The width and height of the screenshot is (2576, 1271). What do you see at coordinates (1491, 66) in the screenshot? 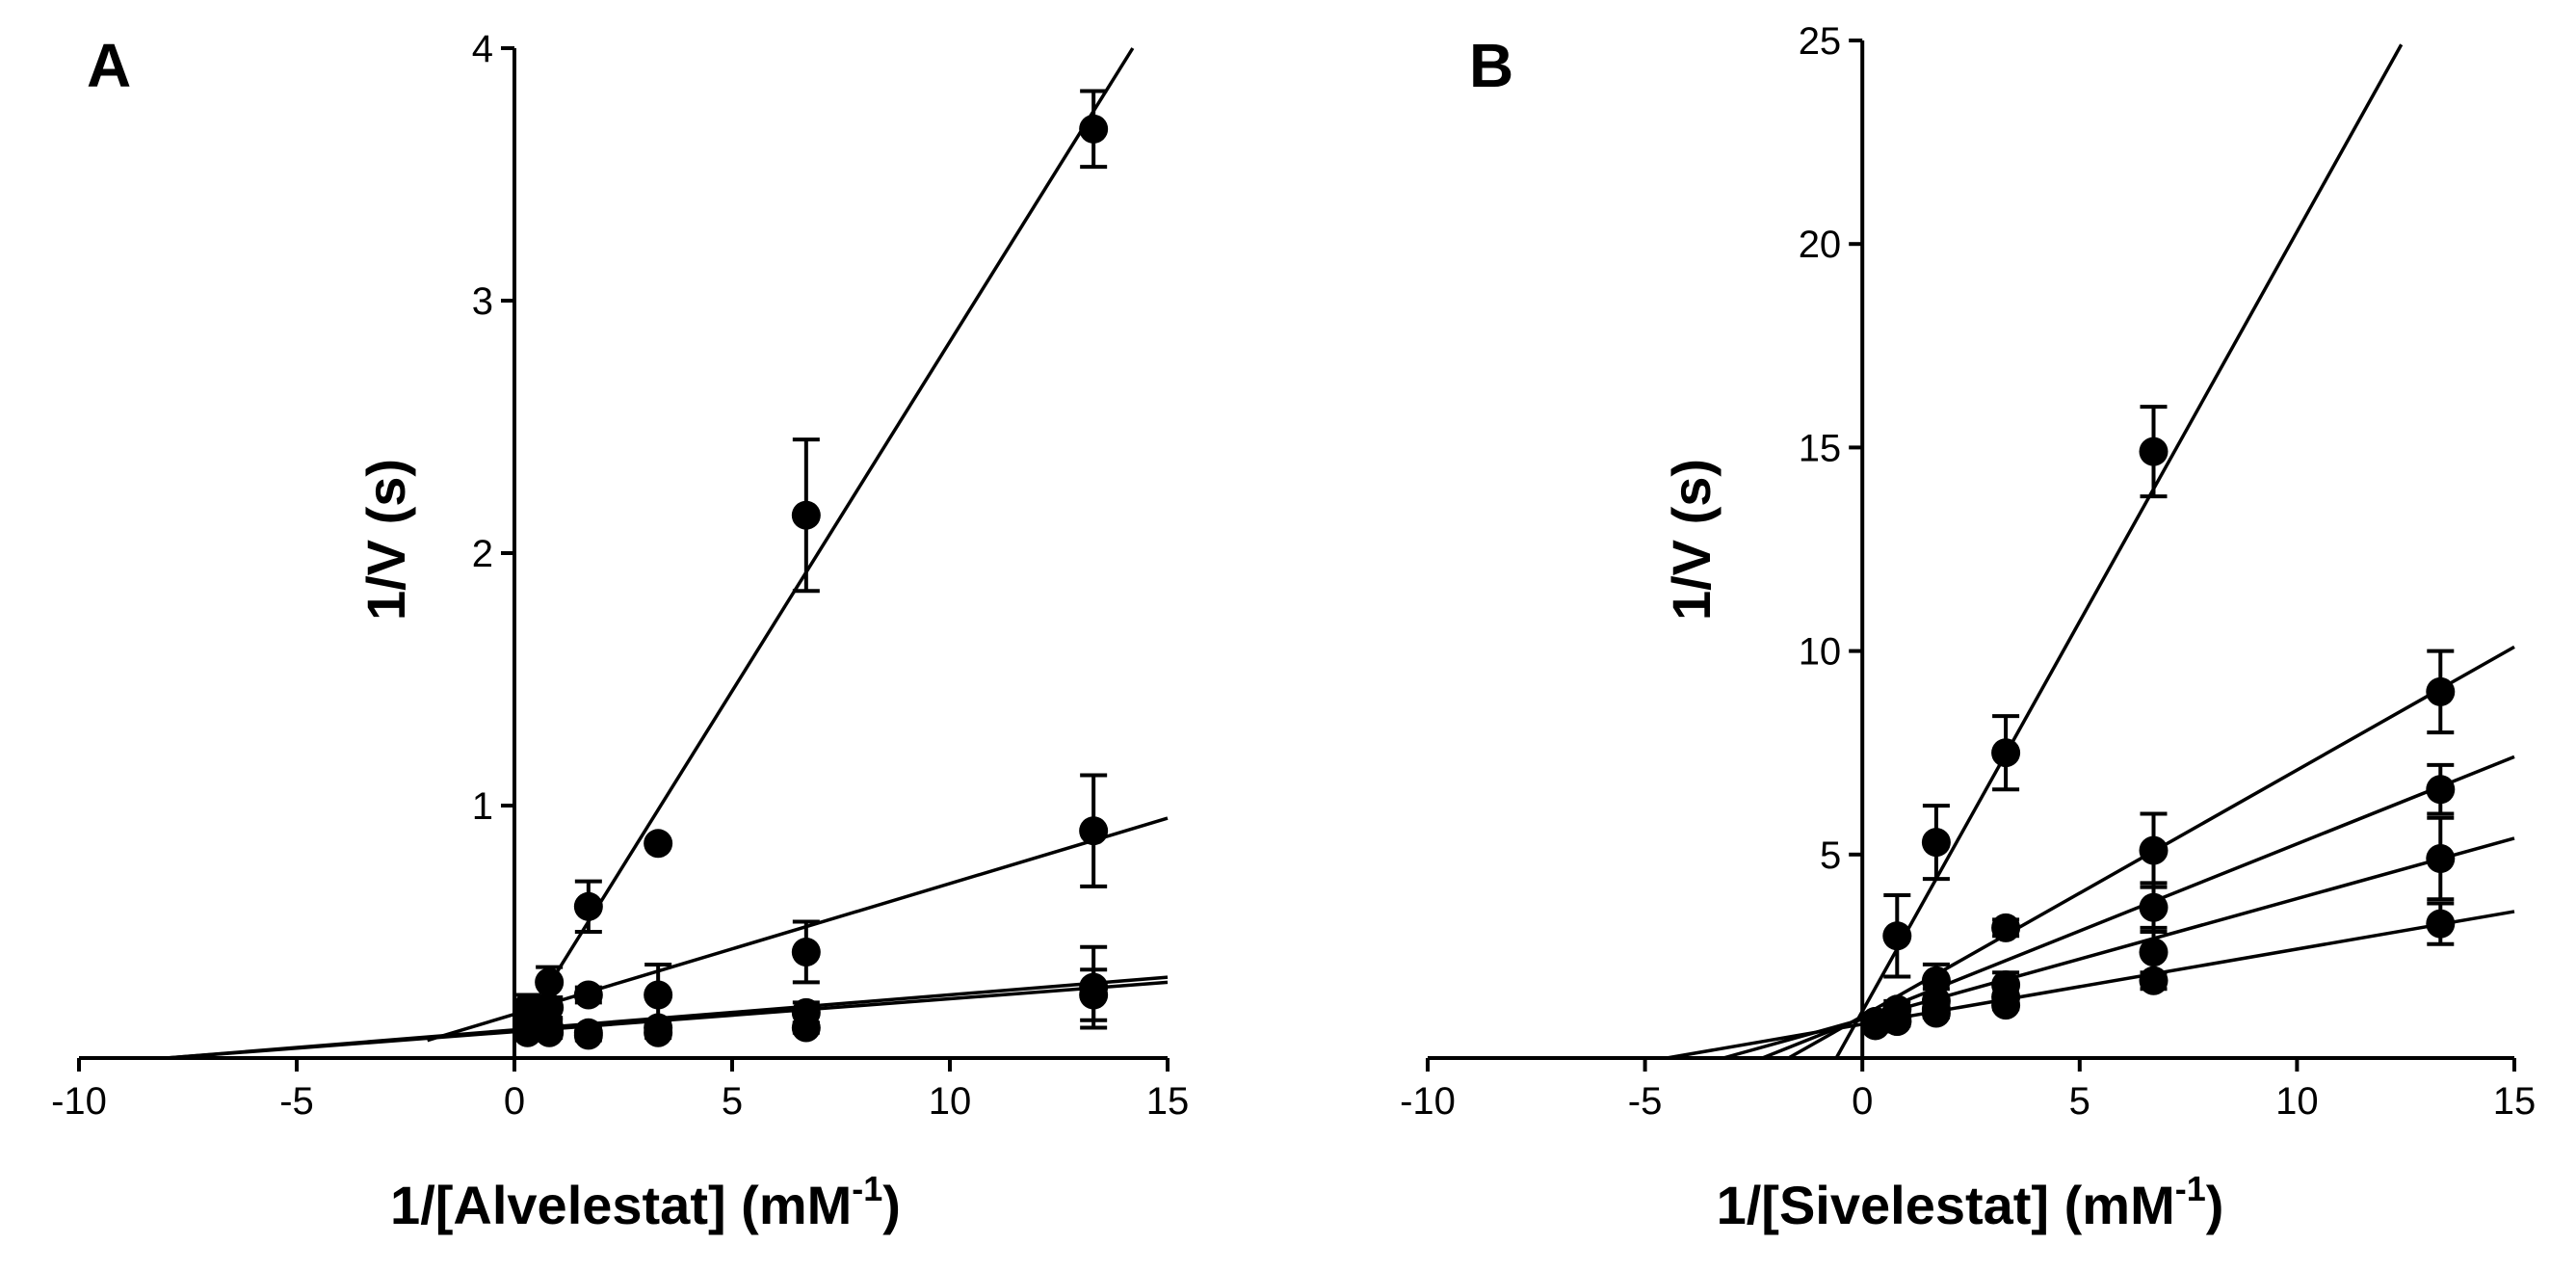
I see `panel-label: B` at bounding box center [1491, 66].